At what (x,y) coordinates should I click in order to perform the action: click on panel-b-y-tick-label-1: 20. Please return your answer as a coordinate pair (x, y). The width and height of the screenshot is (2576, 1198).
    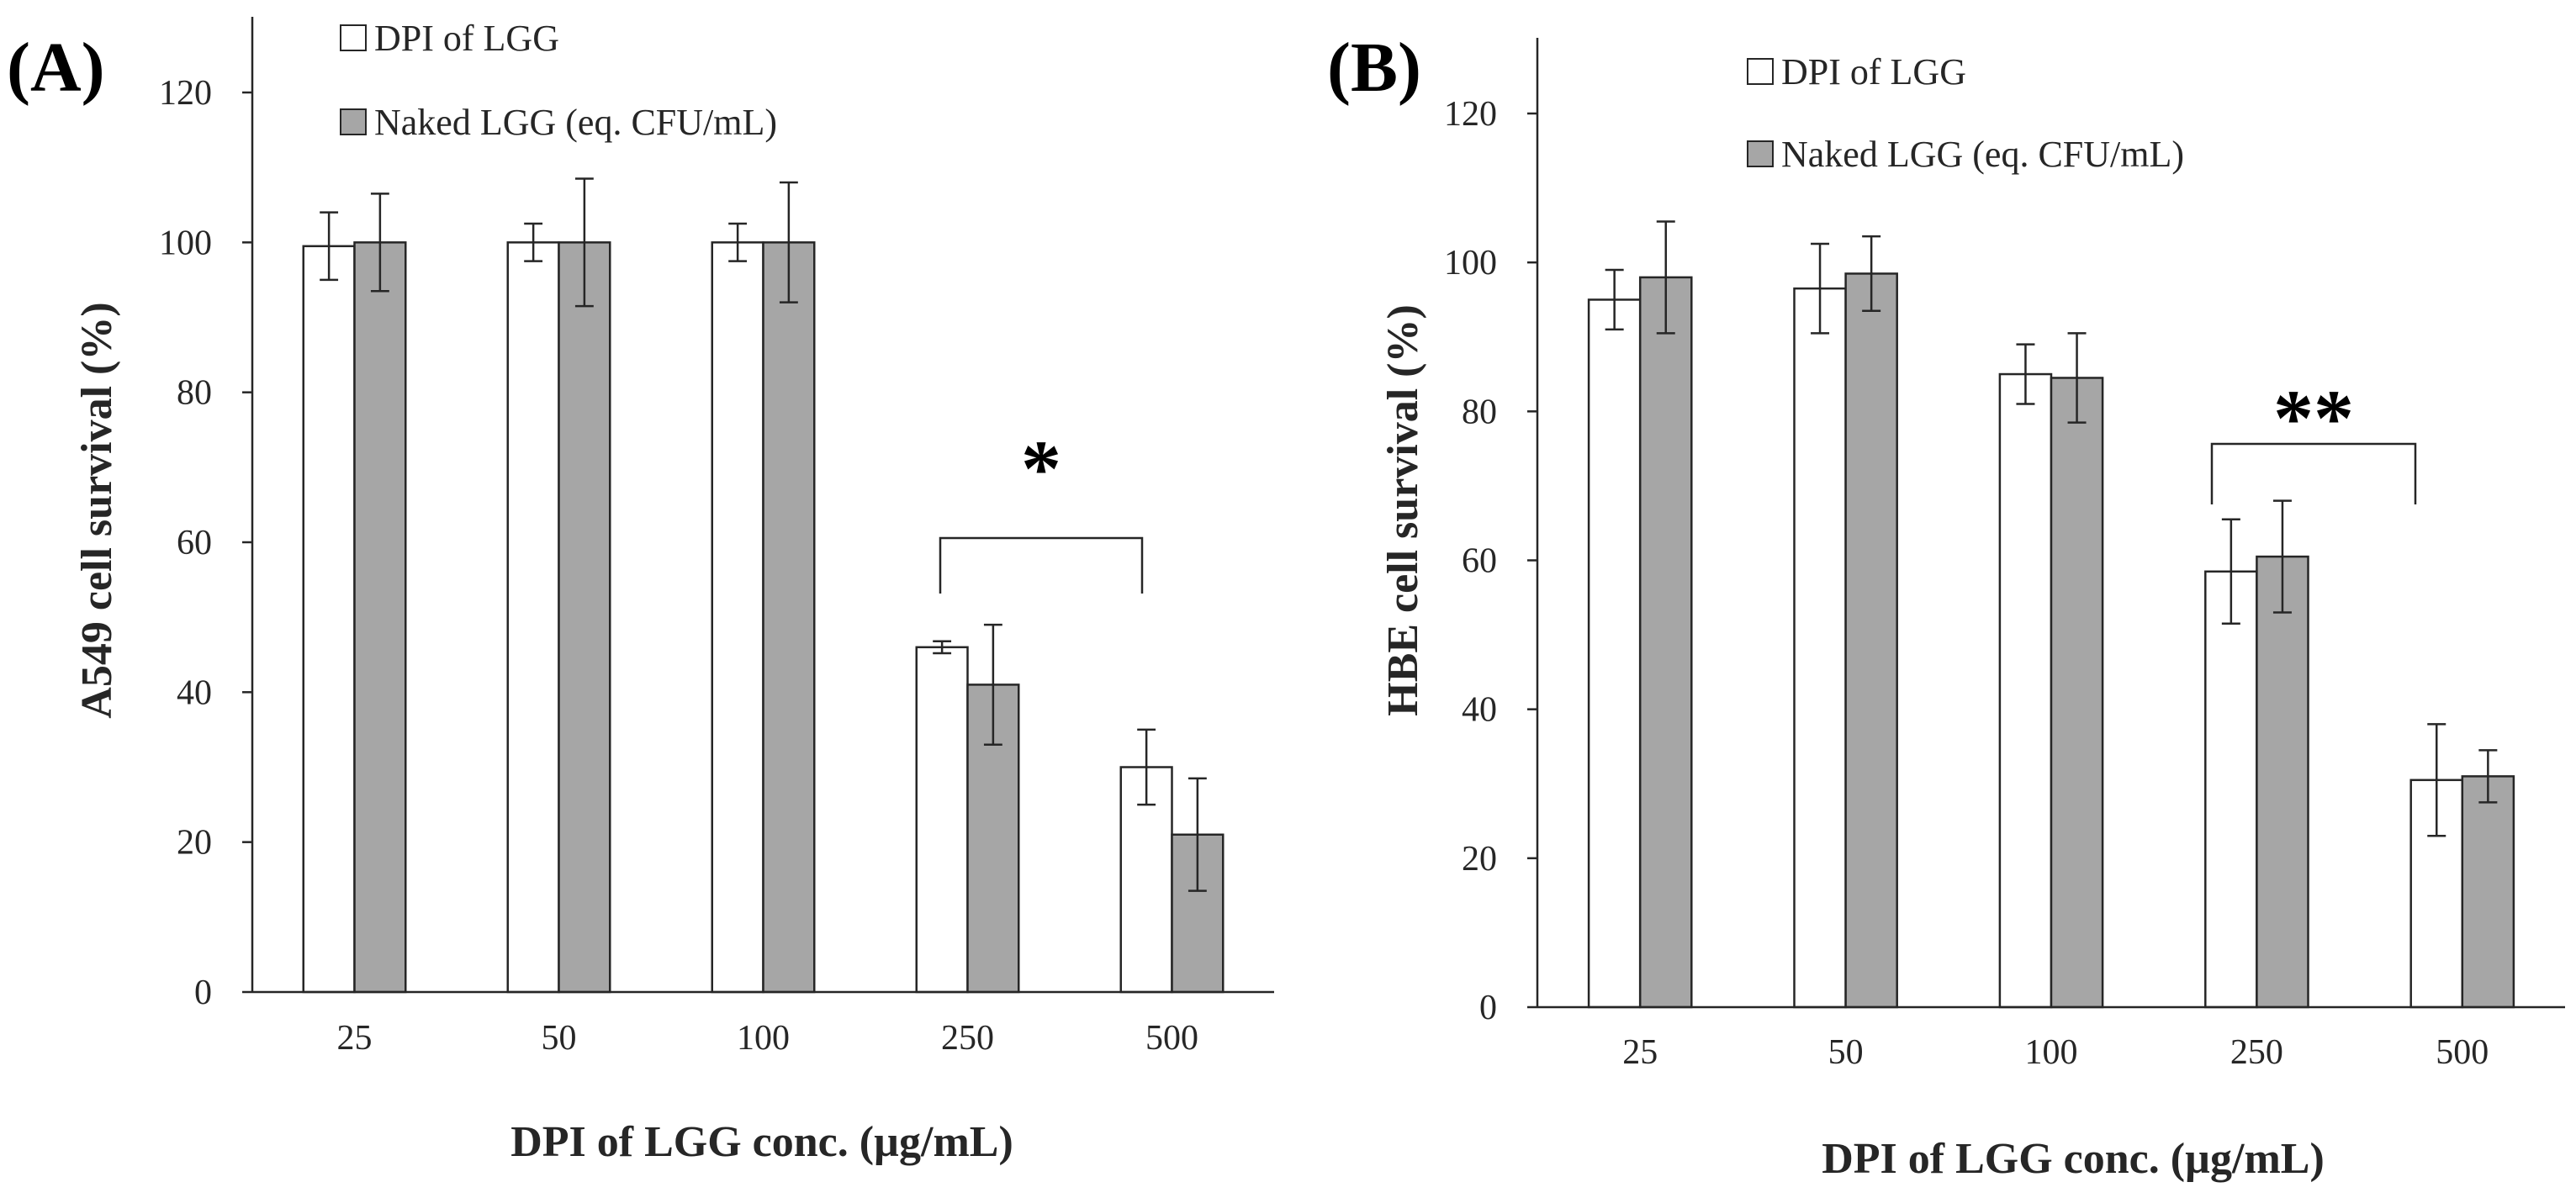
    Looking at the image, I should click on (1479, 859).